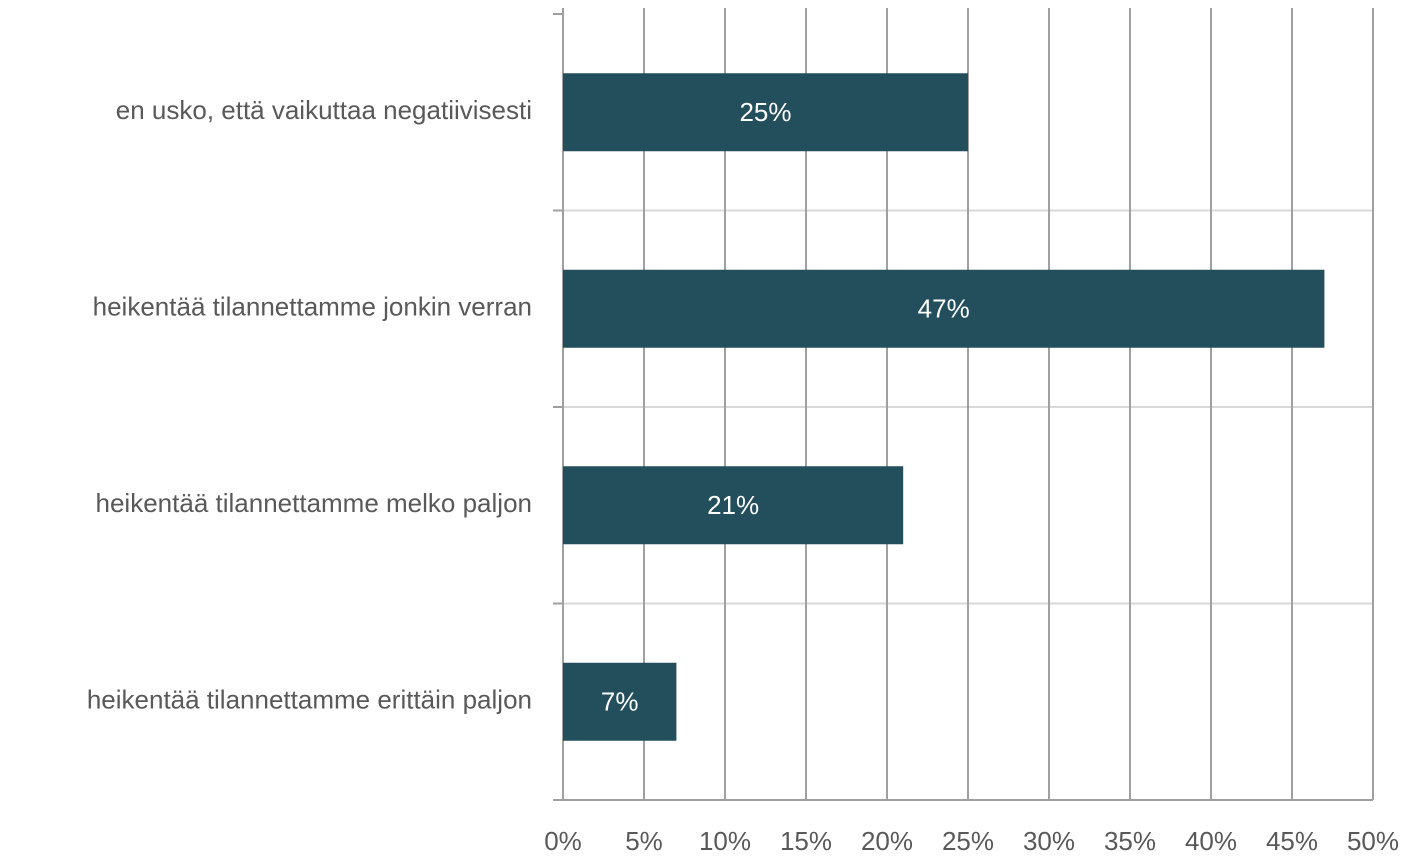  What do you see at coordinates (1049, 841) in the screenshot?
I see `x-tick-label: 30%` at bounding box center [1049, 841].